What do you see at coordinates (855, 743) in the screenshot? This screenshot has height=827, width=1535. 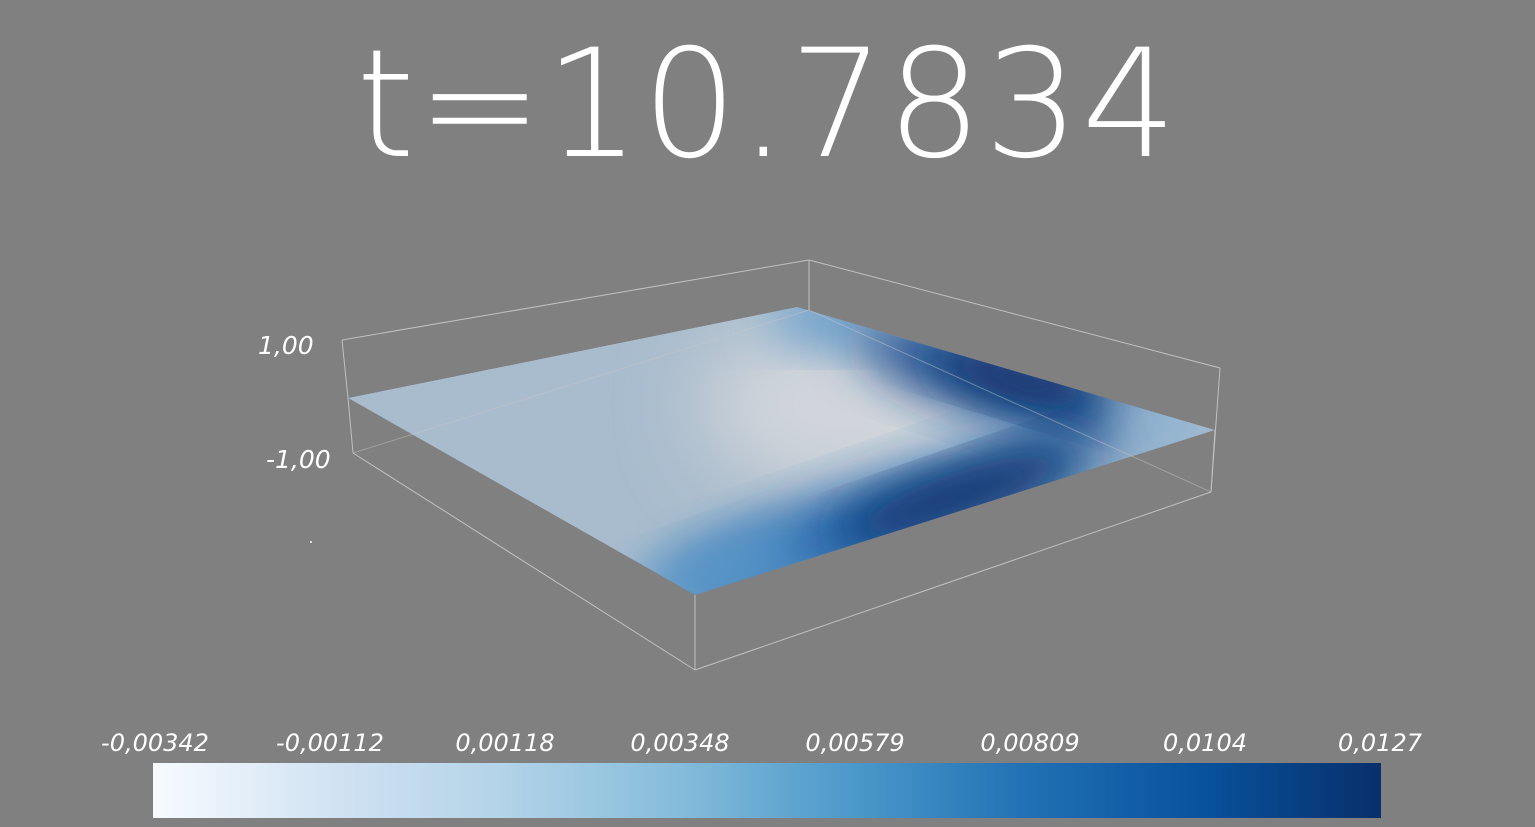 I see `colorbar-tick-label: 0,00579` at bounding box center [855, 743].